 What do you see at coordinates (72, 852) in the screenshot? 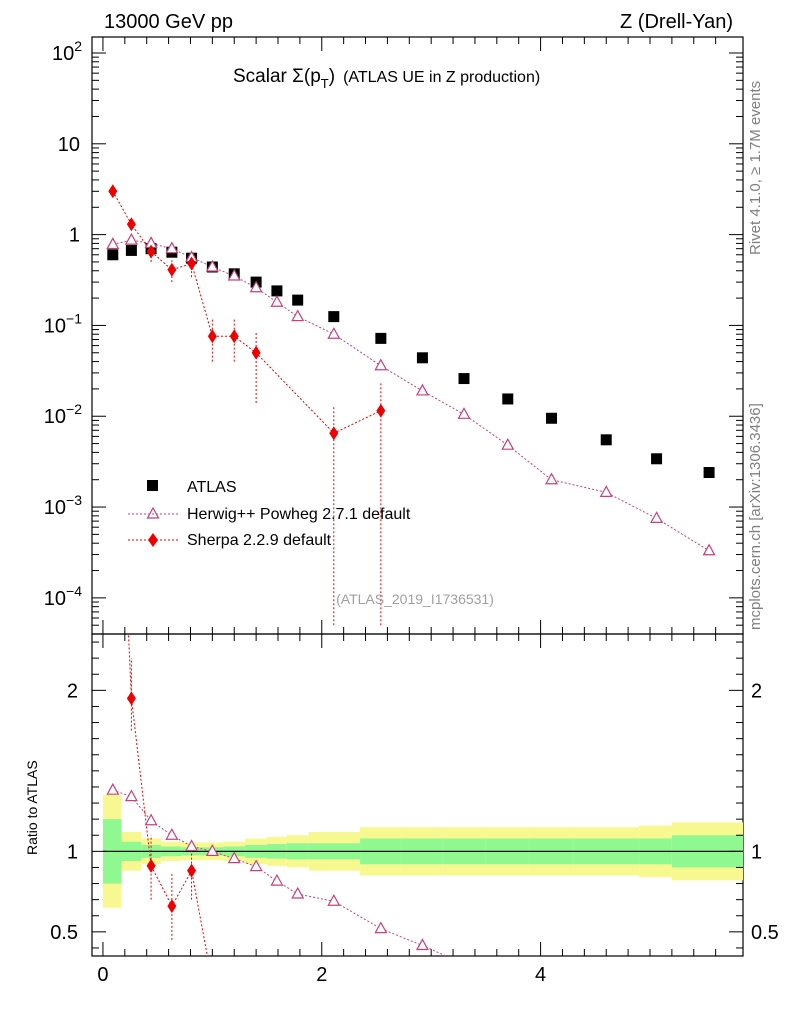
I see `ratio-y-tick-label-left: 1` at bounding box center [72, 852].